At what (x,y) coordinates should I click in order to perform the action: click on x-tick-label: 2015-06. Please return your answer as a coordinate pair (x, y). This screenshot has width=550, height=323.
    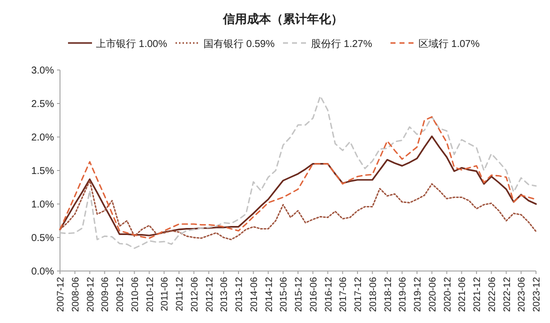
    Looking at the image, I should click on (284, 294).